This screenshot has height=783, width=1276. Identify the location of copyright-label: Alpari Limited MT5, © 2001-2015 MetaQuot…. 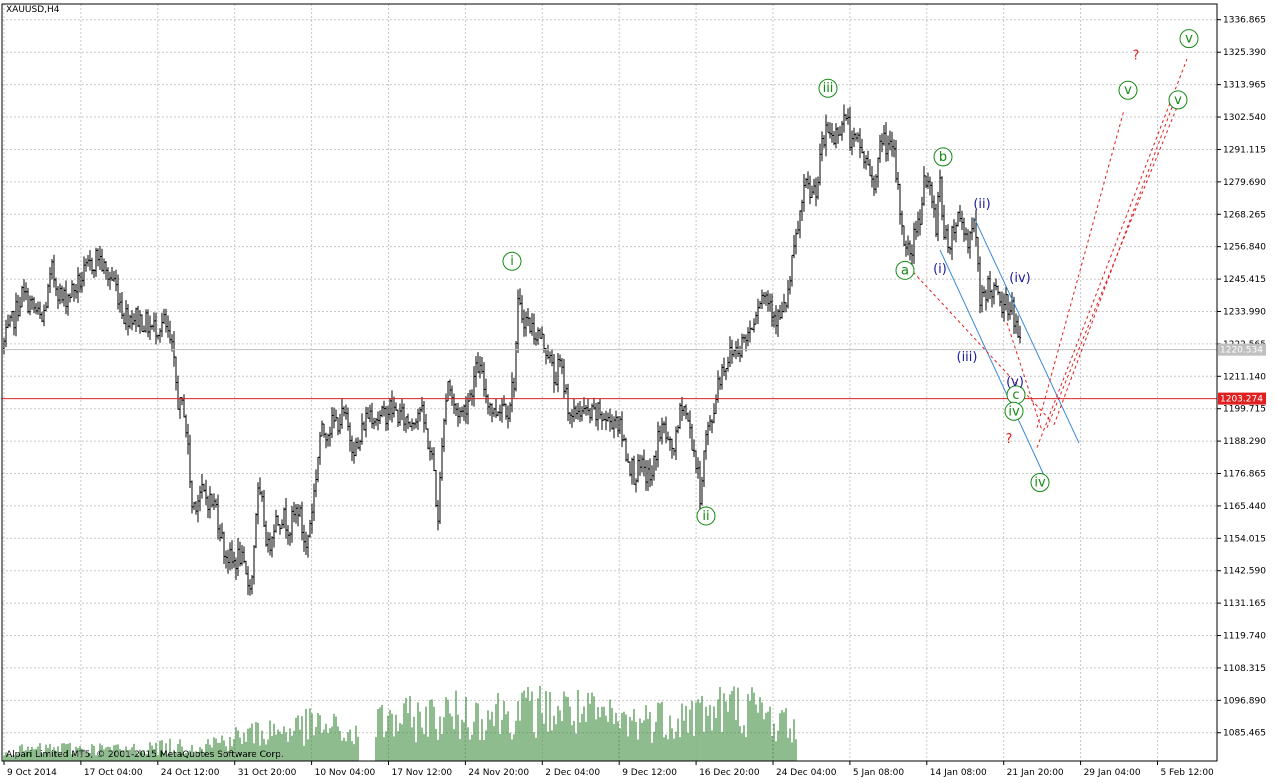
(145, 755).